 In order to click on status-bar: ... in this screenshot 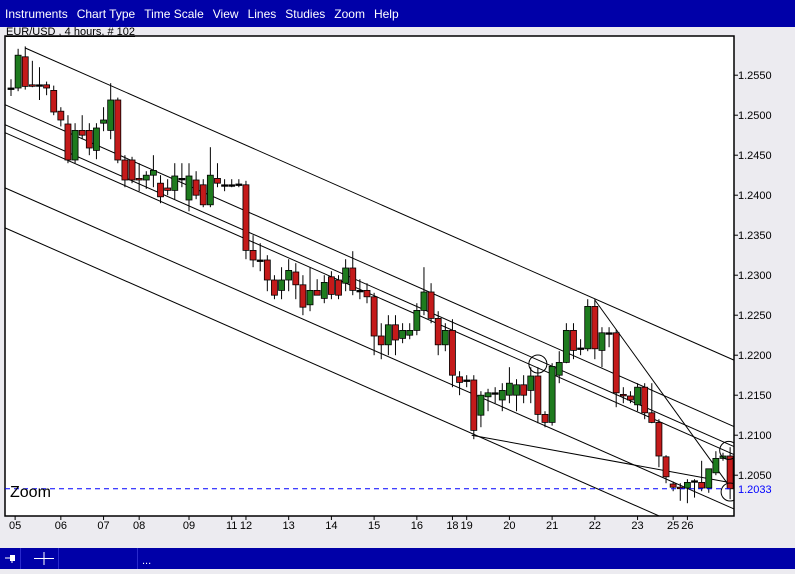, I will do `click(397, 558)`.